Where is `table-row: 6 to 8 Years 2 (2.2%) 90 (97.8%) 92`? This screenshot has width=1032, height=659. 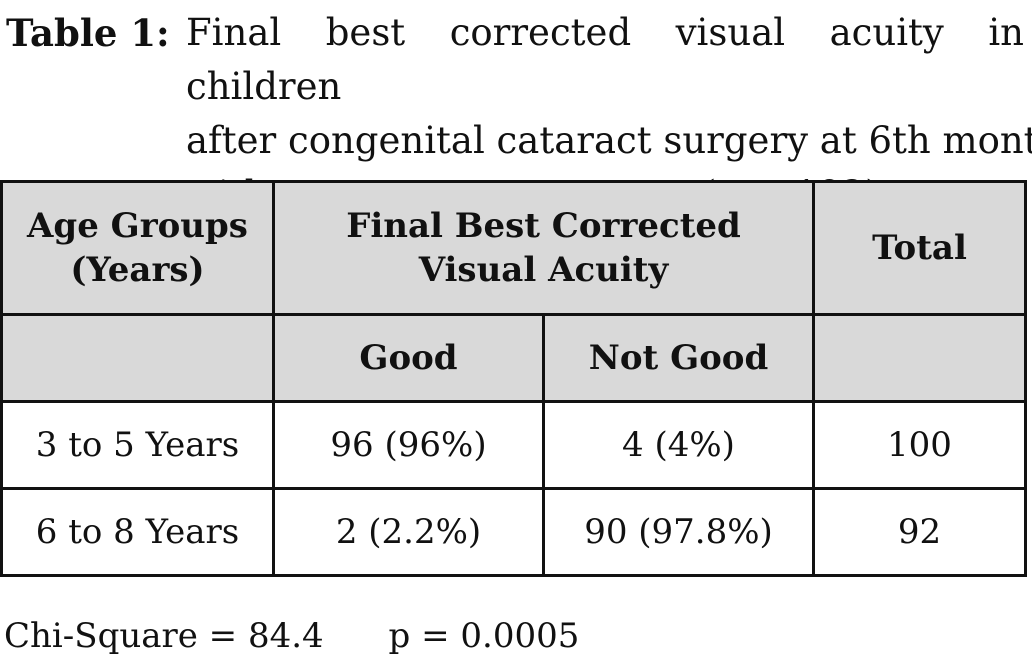 table-row: 6 to 8 Years 2 (2.2%) 90 (97.8%) 92 is located at coordinates (513, 532).